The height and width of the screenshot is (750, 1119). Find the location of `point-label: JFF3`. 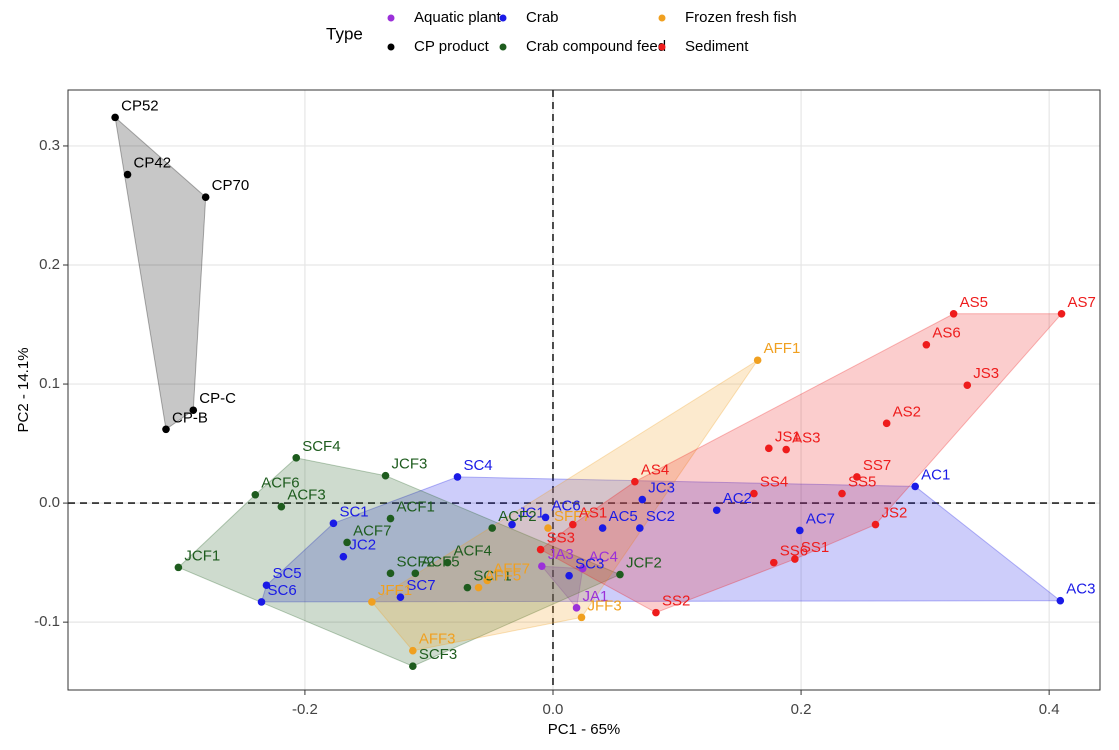

point-label: JFF3 is located at coordinates (605, 605).